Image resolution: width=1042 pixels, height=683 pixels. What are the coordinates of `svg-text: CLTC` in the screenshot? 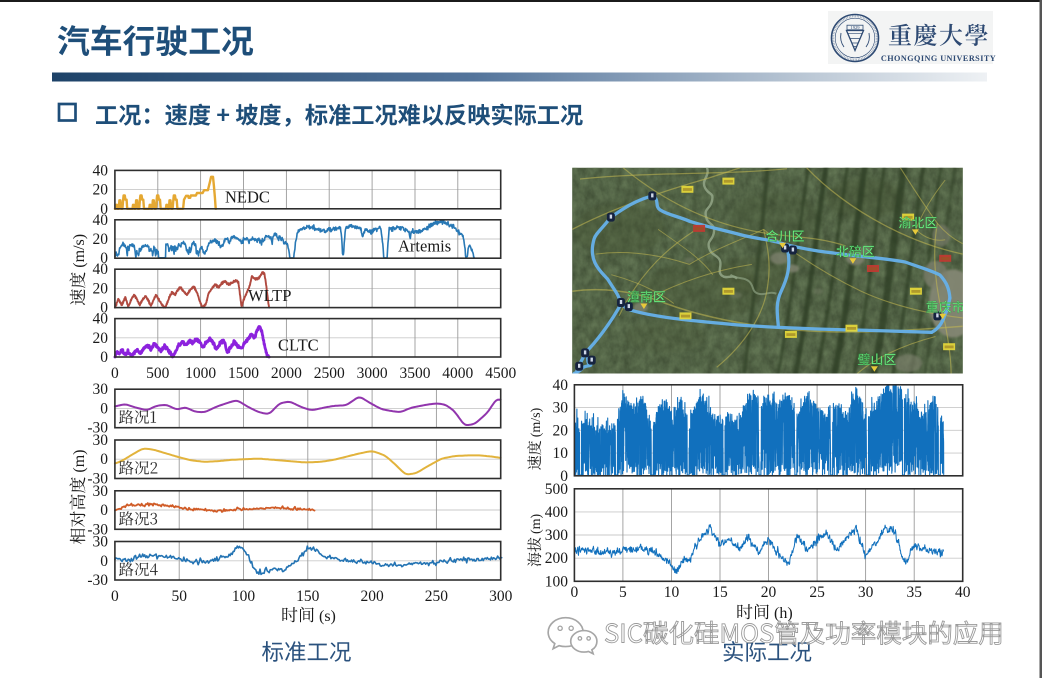 It's located at (298, 345).